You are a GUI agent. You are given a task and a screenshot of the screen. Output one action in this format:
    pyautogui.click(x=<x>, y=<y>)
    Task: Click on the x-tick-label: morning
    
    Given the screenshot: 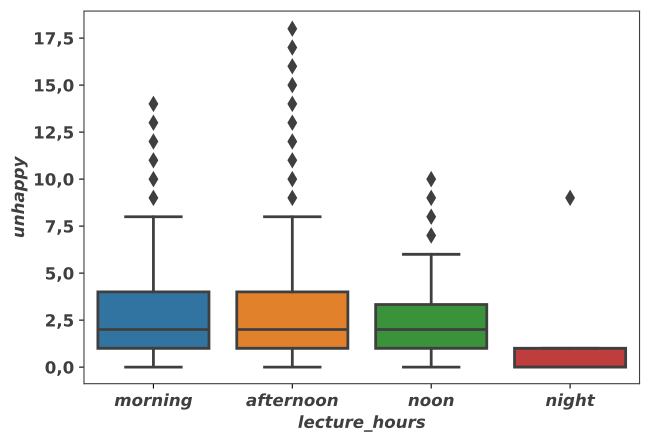 What is the action you would take?
    pyautogui.click(x=153, y=401)
    